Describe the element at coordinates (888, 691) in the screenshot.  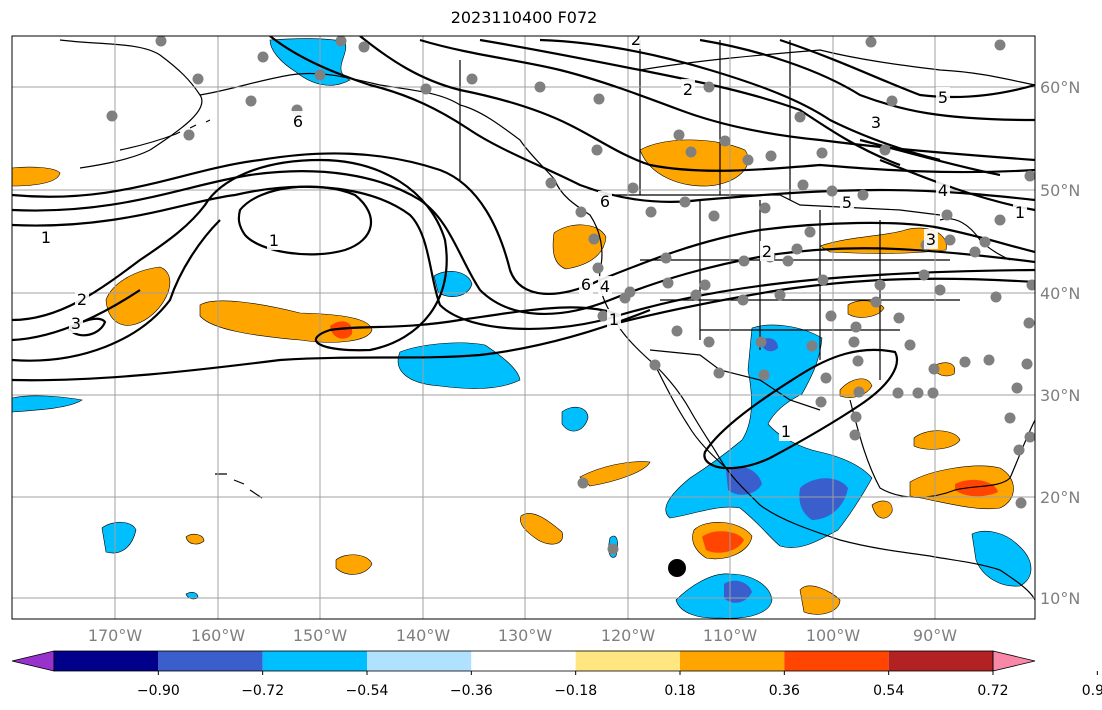
I see `colorbar-tick-label: 0.54` at that location.